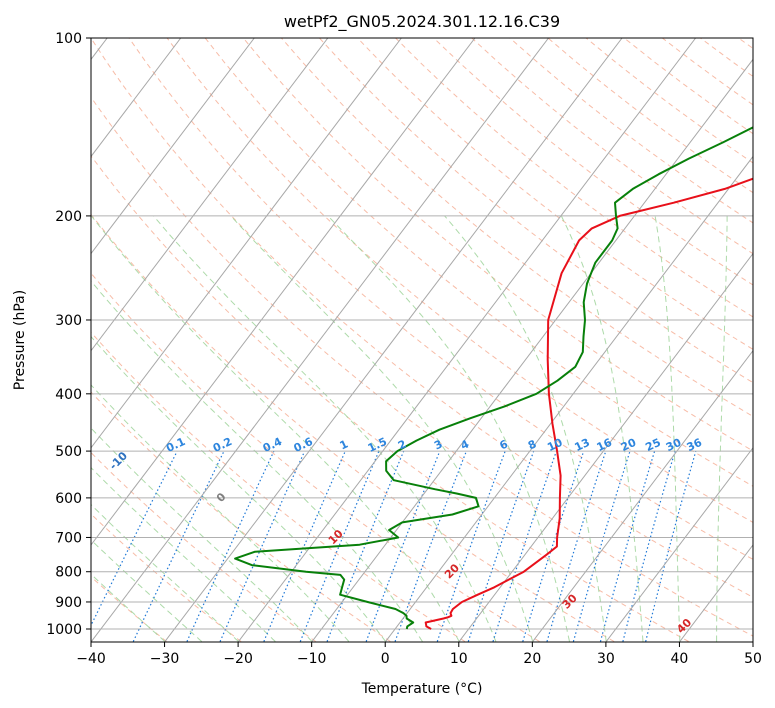 This screenshot has height=708, width=775. I want to click on mixing-ratio-label: 16, so click(605, 445).